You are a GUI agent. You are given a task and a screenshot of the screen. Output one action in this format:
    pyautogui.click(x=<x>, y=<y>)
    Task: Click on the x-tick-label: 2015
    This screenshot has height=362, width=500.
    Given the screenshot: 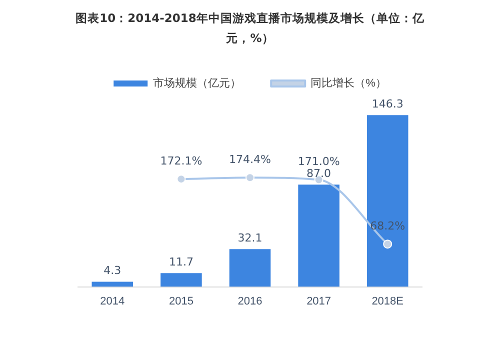 What is the action you would take?
    pyautogui.click(x=181, y=301)
    